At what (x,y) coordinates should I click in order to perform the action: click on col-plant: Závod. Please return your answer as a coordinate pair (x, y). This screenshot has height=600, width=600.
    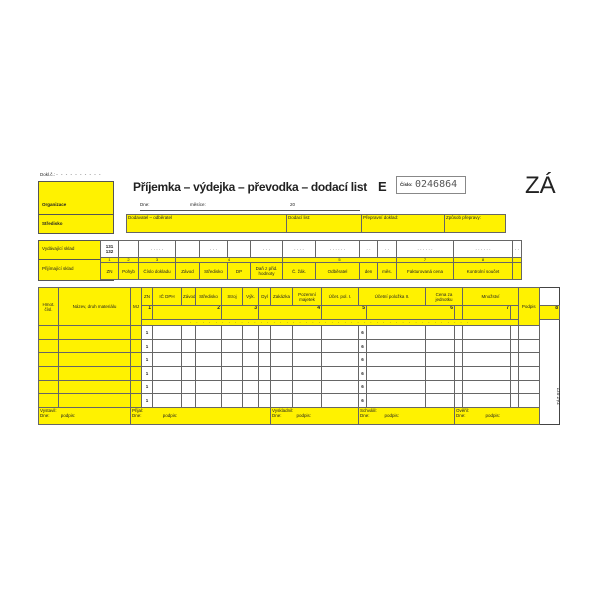
    Looking at the image, I should click on (187, 271).